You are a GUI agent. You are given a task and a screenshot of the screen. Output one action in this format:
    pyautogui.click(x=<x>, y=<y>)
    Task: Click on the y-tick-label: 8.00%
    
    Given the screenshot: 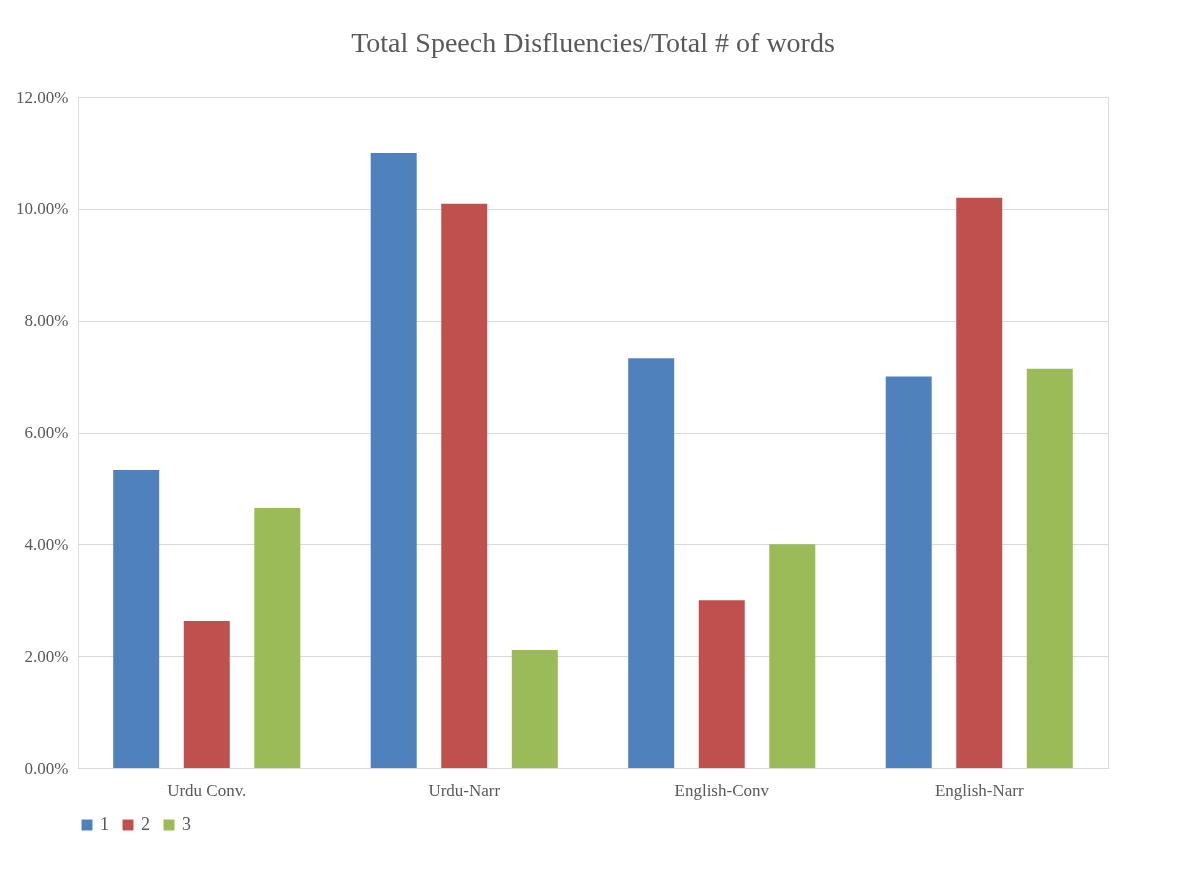 What is the action you would take?
    pyautogui.click(x=46, y=321)
    